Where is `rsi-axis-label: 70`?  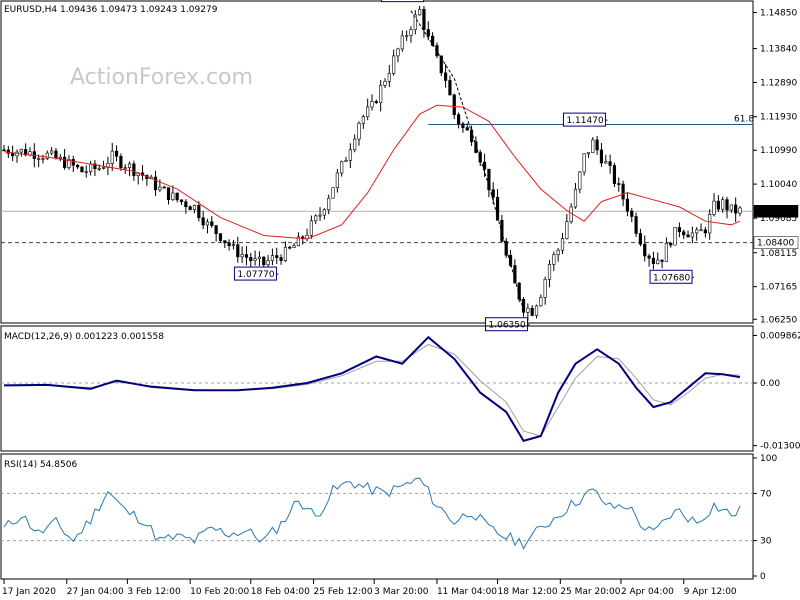 rsi-axis-label: 70 is located at coordinates (766, 494).